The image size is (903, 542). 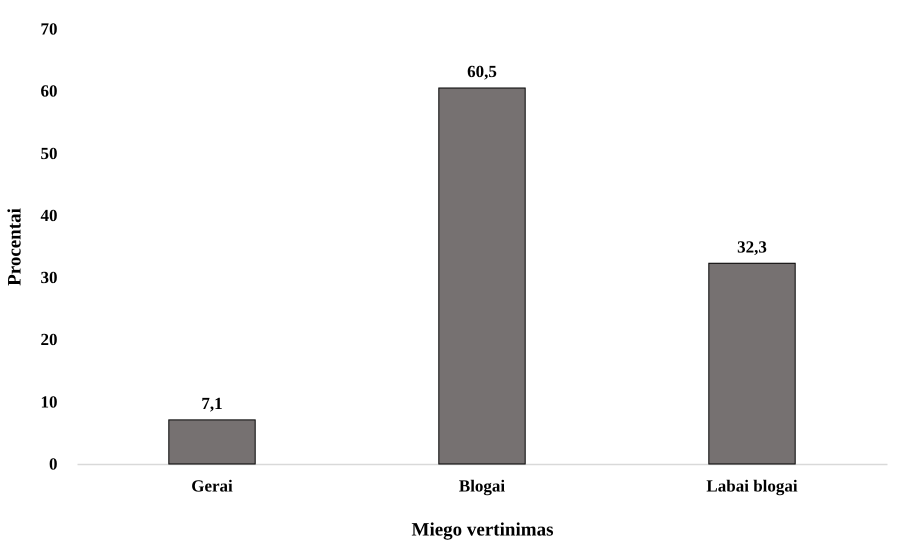 I want to click on x-axis-title: Miego vertinimas, so click(x=483, y=530).